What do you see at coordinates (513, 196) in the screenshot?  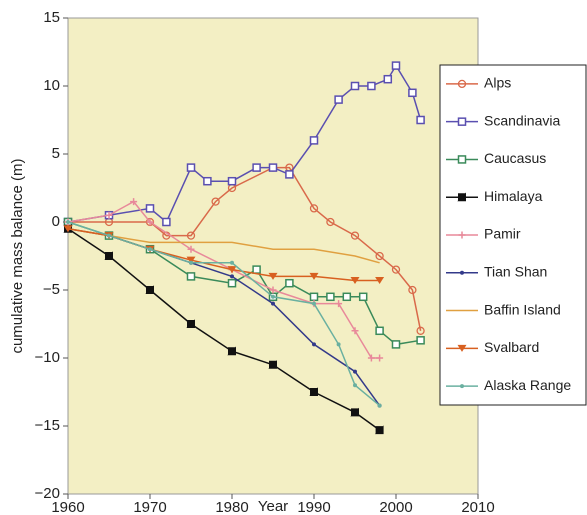 I see `legend-label: Himalaya` at bounding box center [513, 196].